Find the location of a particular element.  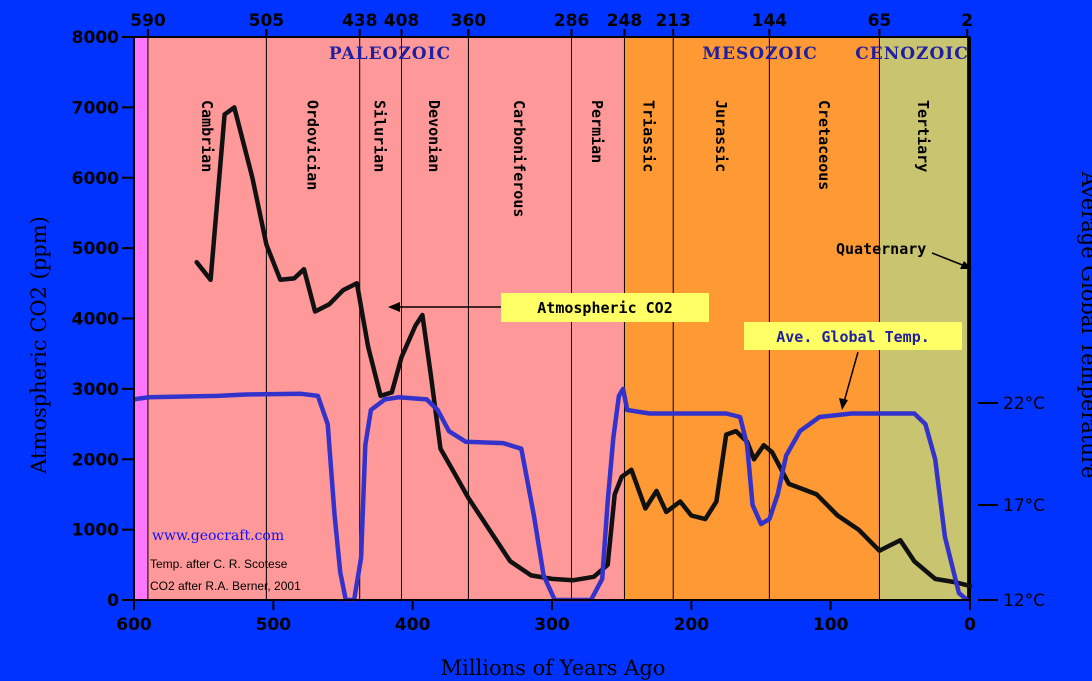

x-tick-label: 300 is located at coordinates (552, 625).